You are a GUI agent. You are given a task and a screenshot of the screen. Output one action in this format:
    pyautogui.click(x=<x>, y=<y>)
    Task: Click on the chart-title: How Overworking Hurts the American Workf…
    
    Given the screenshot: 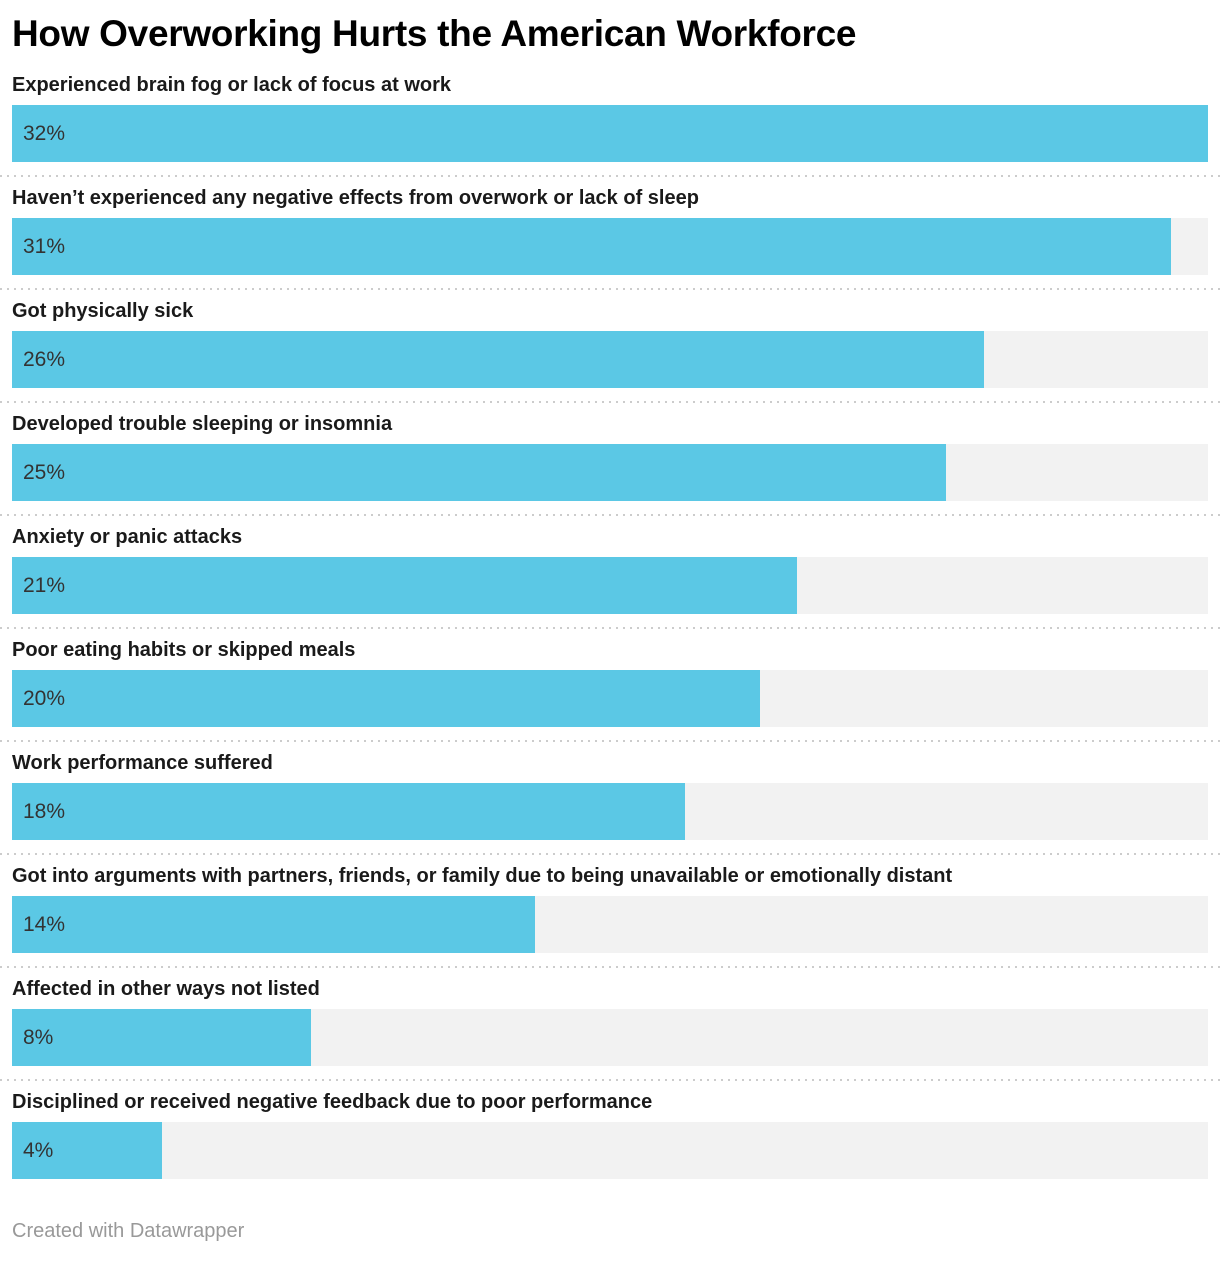 What is the action you would take?
    pyautogui.click(x=434, y=33)
    